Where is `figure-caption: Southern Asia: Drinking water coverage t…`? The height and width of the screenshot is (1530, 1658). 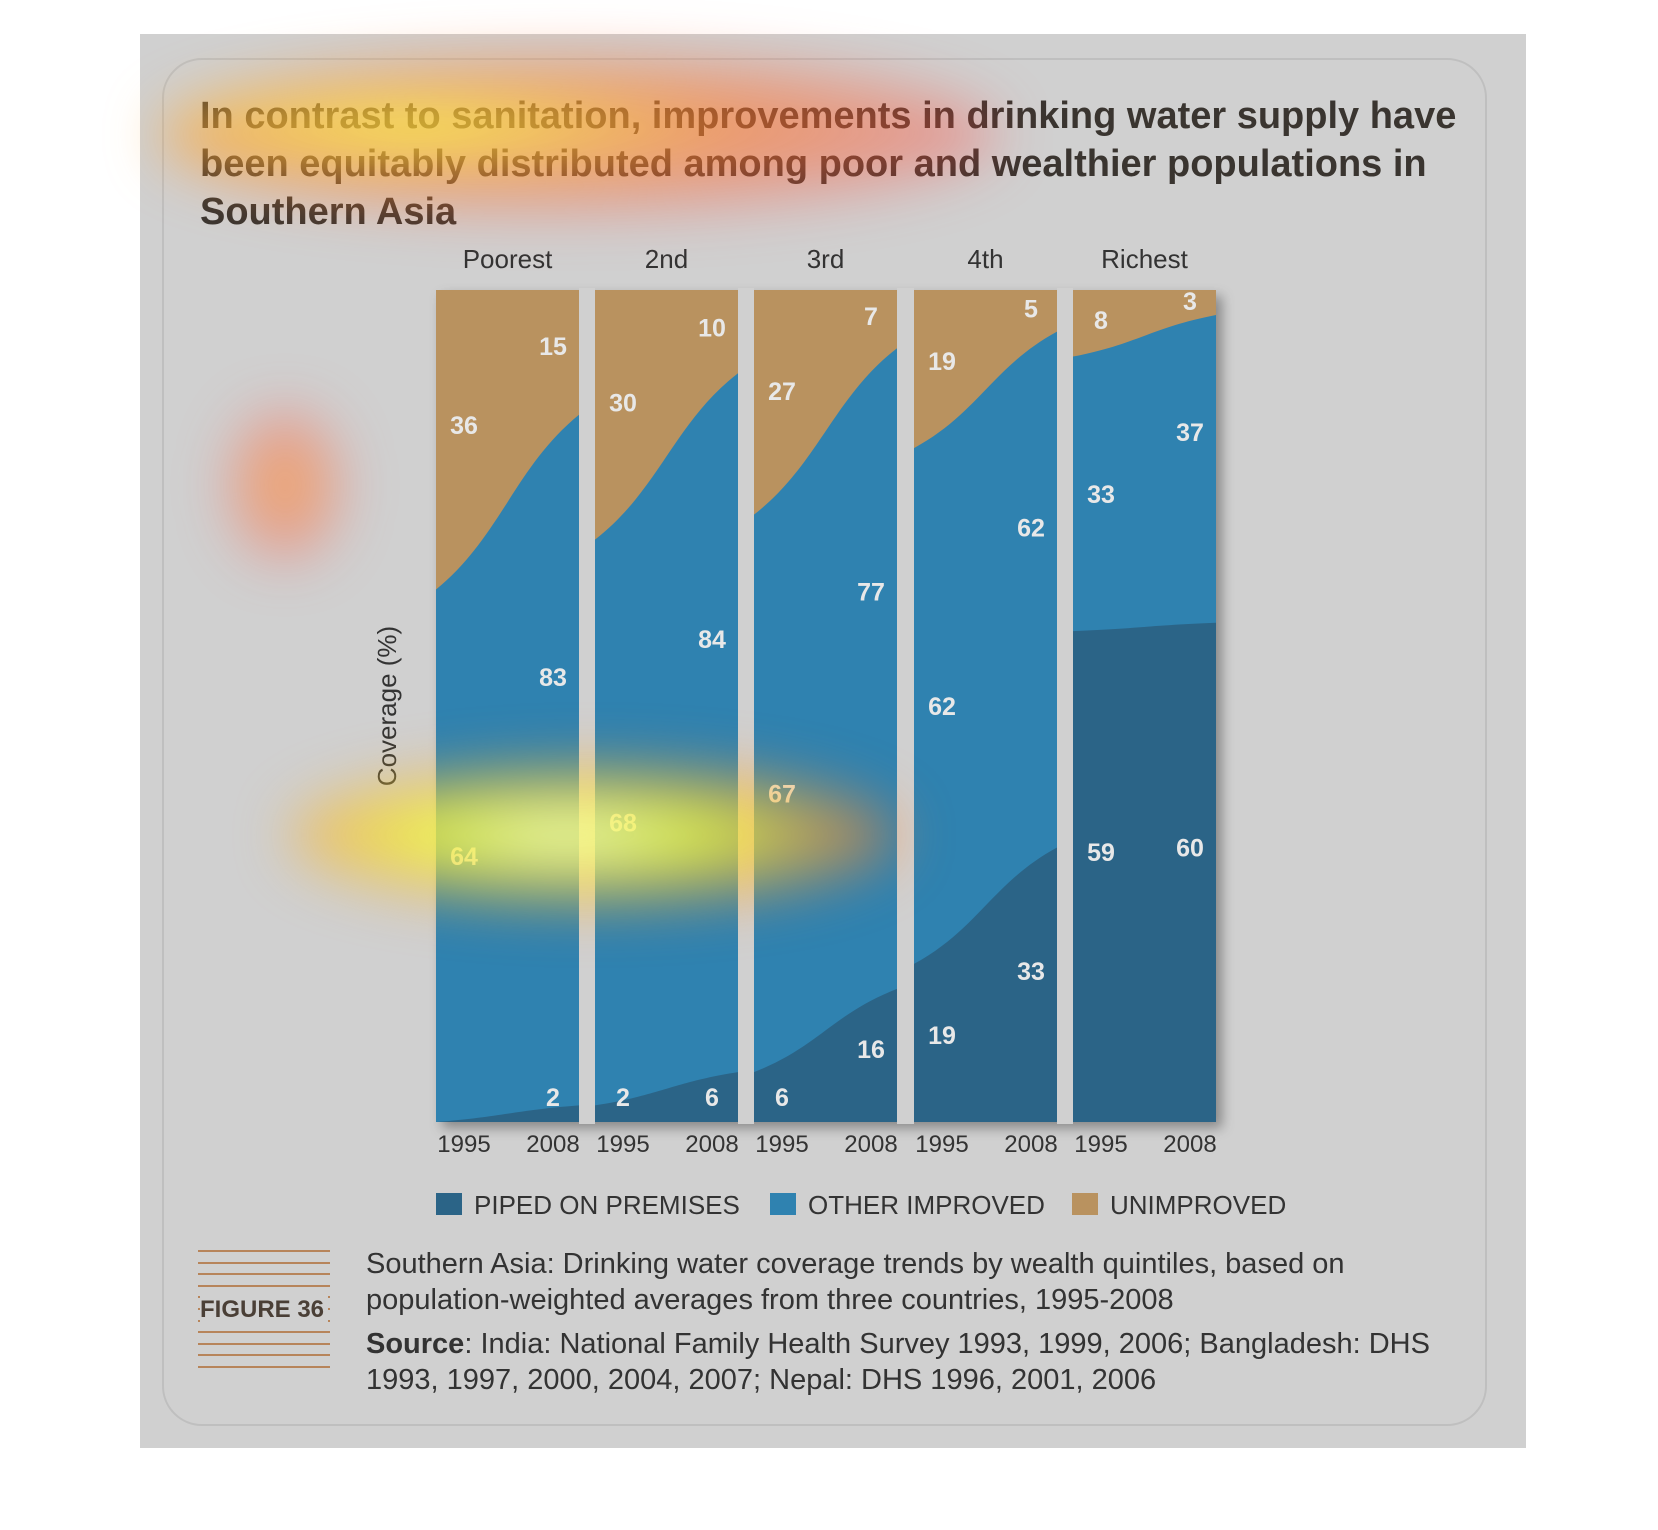
figure-caption: Southern Asia: Drinking water coverage t… is located at coordinates (855, 1282).